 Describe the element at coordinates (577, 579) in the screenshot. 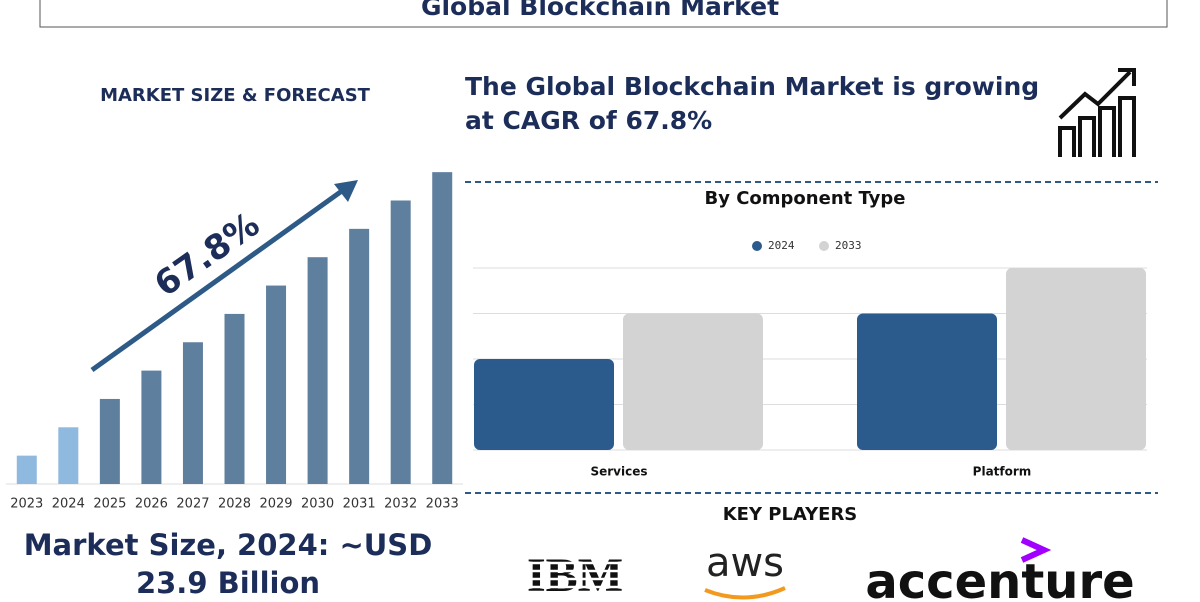

I see `logo-stripes` at that location.